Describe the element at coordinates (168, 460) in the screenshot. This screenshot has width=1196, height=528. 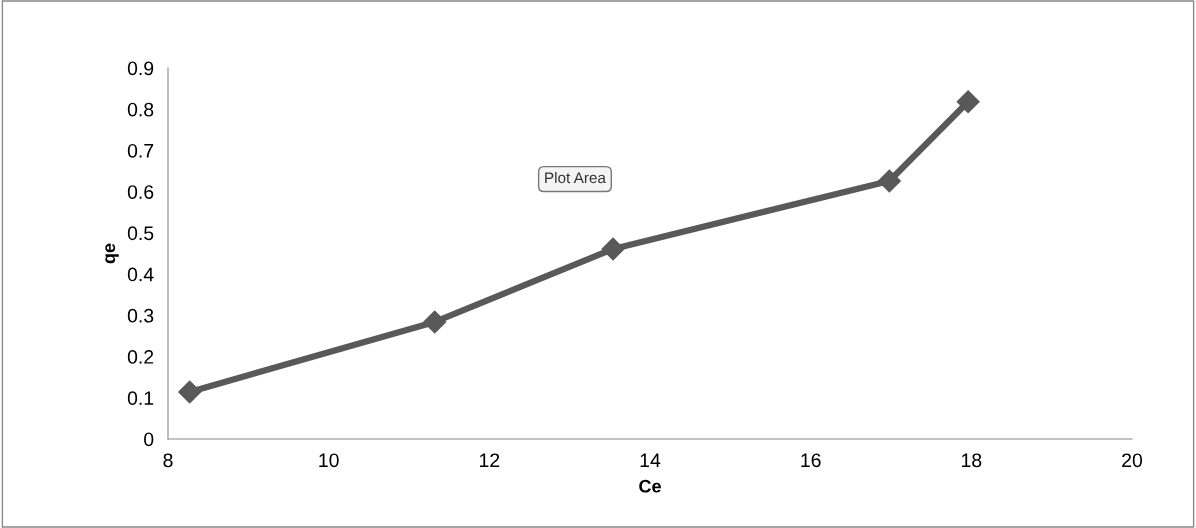
I see `x-tick-label: 8` at that location.